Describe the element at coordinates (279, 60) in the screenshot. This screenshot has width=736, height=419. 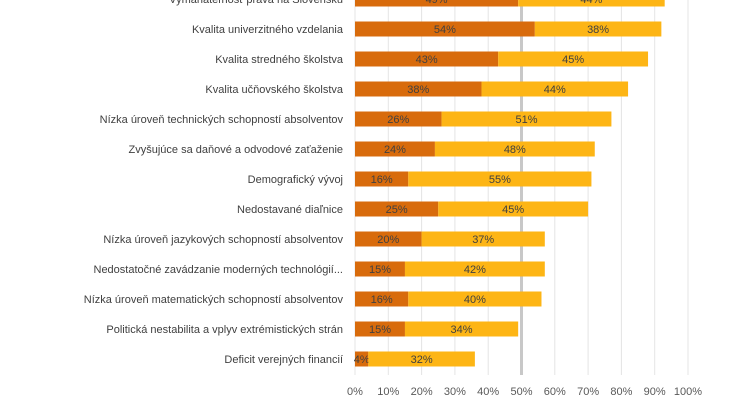
I see `category-label: Kvalita stredného školstva` at that location.